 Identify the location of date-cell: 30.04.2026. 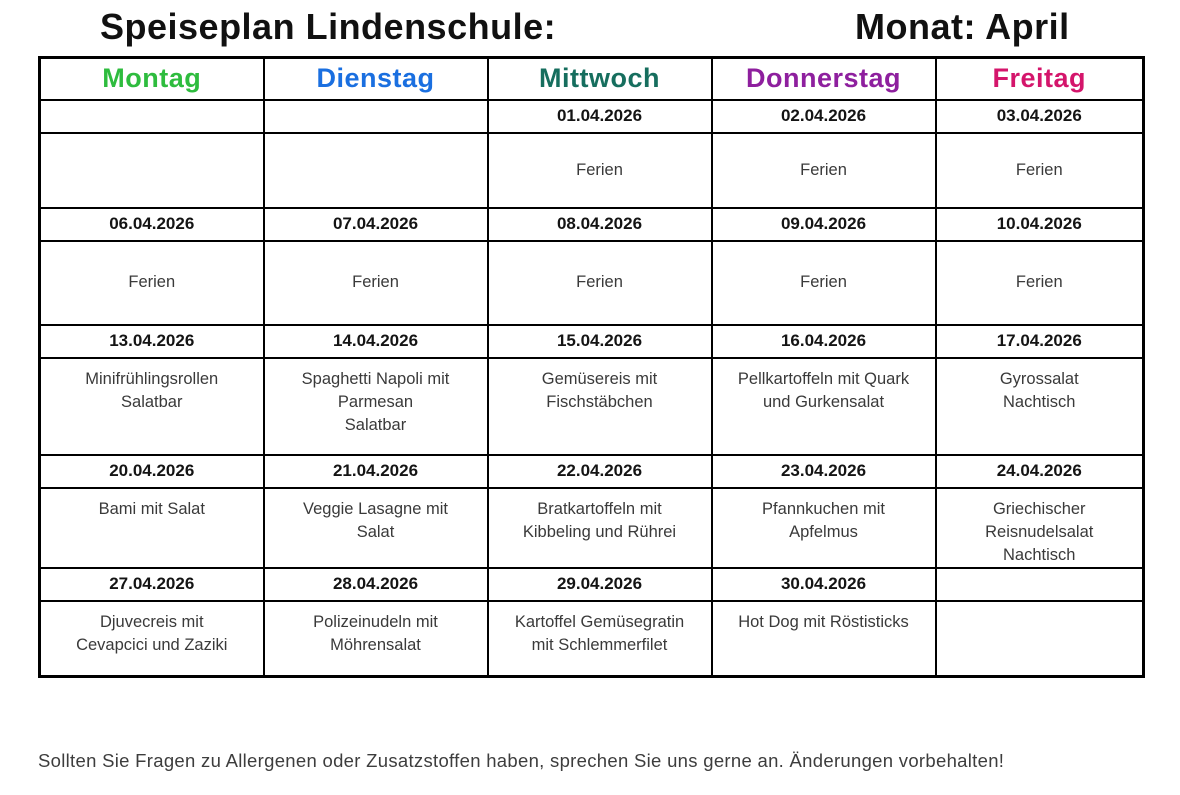
(823, 584).